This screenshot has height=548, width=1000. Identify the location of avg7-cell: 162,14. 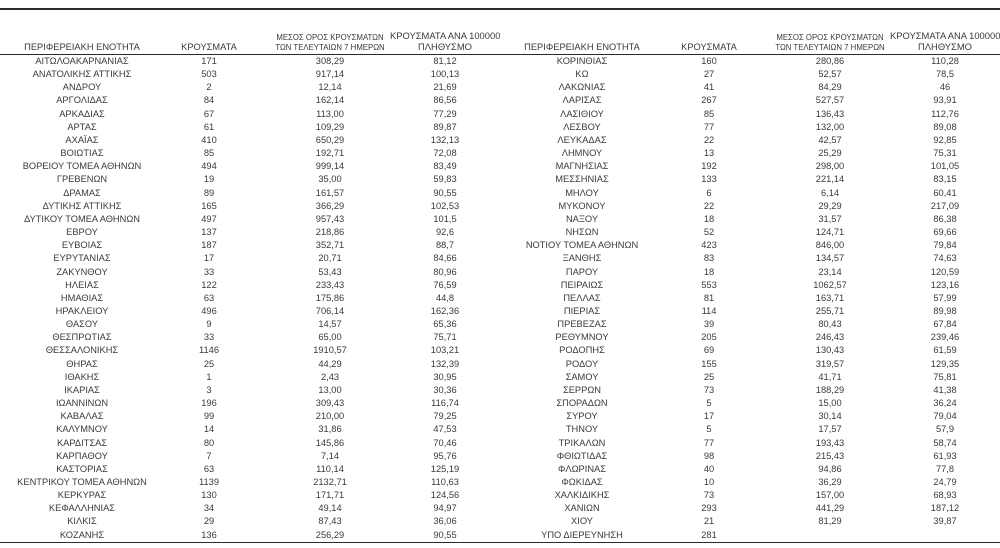
(330, 100).